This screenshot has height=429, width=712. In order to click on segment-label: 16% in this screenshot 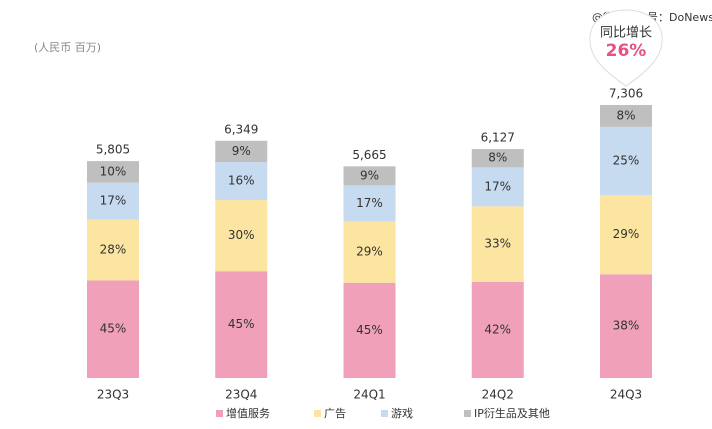, I will do `click(241, 181)`.